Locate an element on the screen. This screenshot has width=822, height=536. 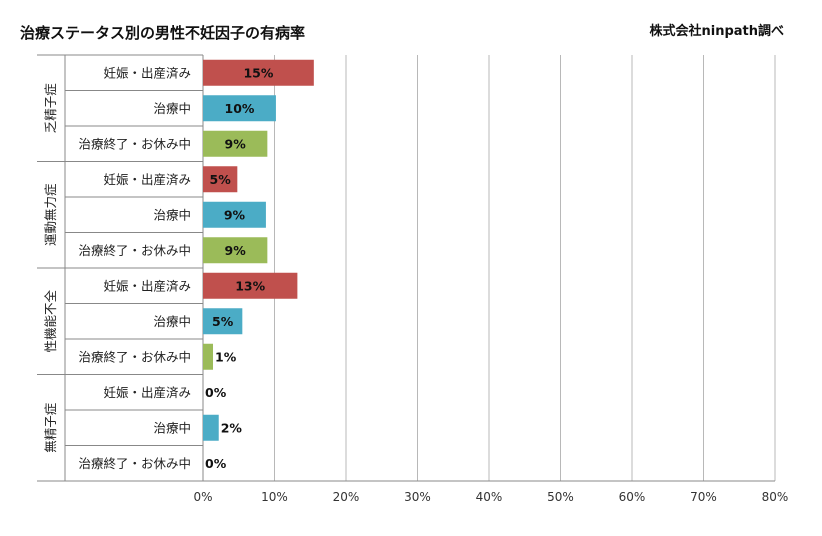
x-tick-label: 40% is located at coordinates (489, 497).